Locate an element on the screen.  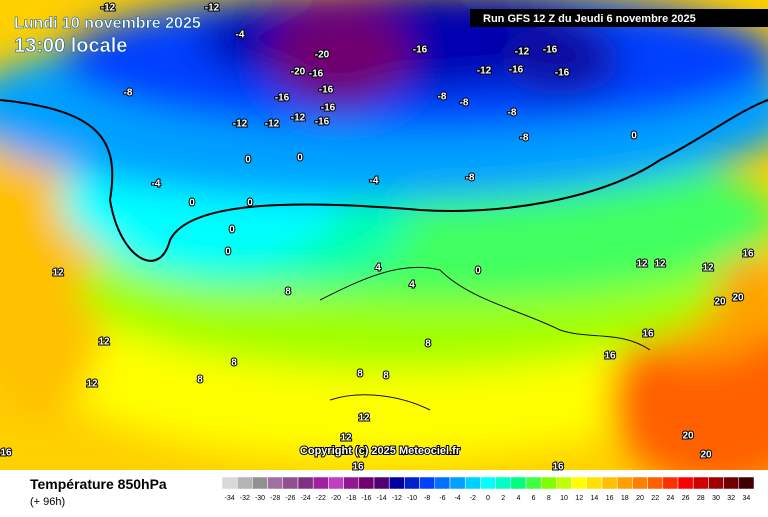
legend-label: -24 is located at coordinates (306, 498).